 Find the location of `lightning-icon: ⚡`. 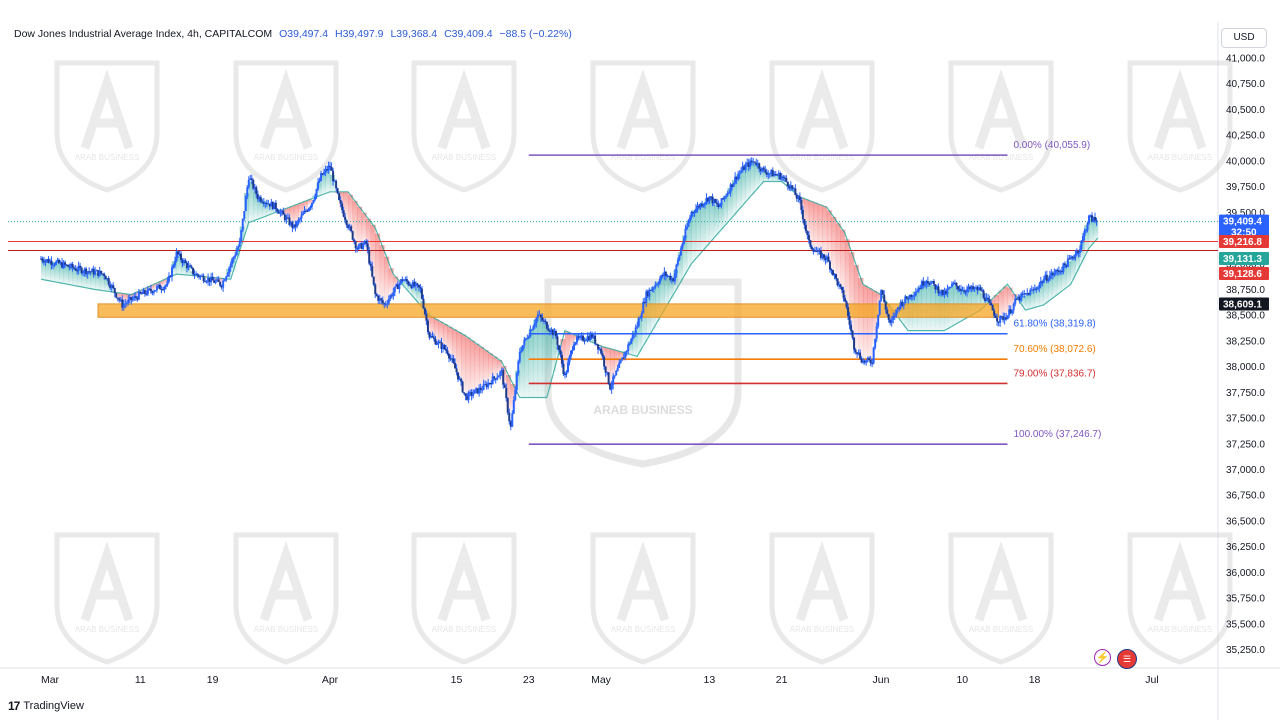

lightning-icon: ⚡ is located at coordinates (1102, 657).